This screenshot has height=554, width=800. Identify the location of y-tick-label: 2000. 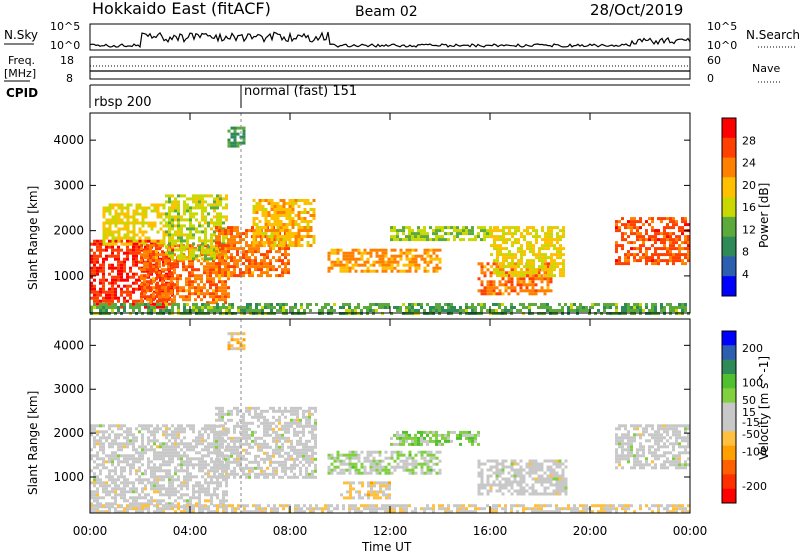
(68, 231).